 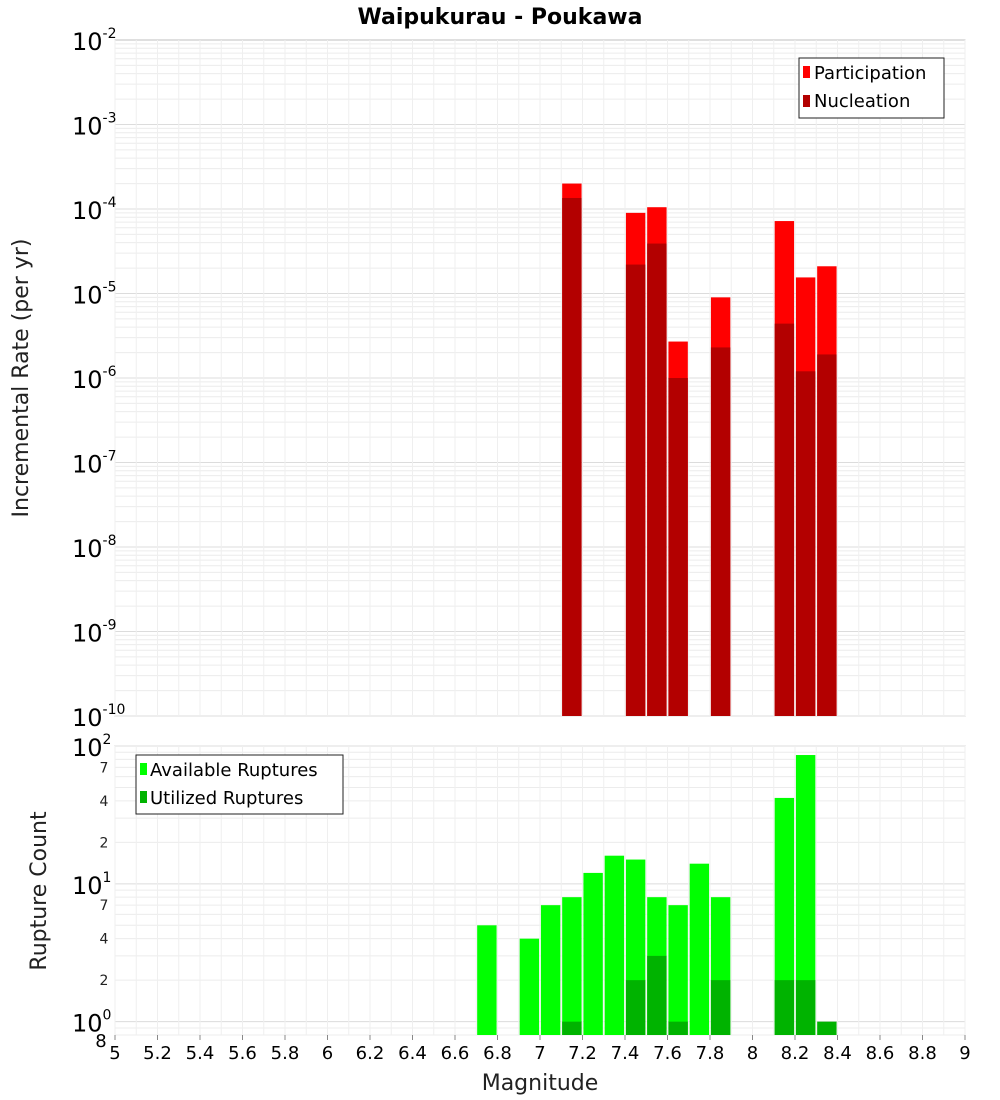 I want to click on x-tick-label: 8.2, so click(x=795, y=1053).